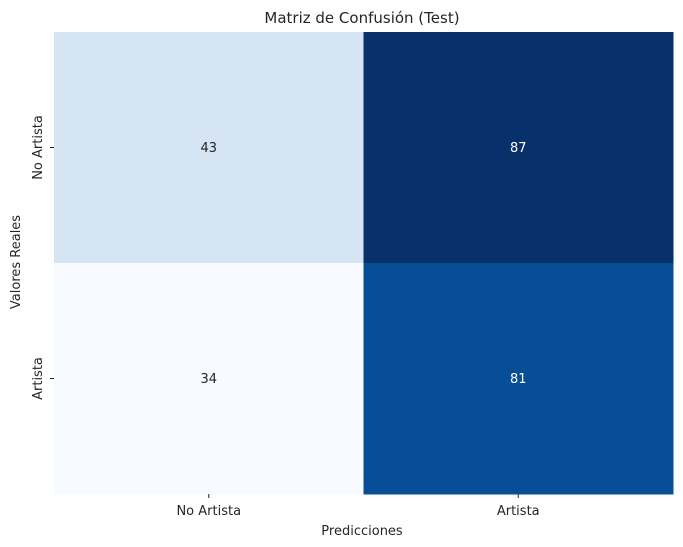 Image resolution: width=683 pixels, height=547 pixels. What do you see at coordinates (361, 18) in the screenshot?
I see `chart-title: Matriz de Confusión (Test)` at bounding box center [361, 18].